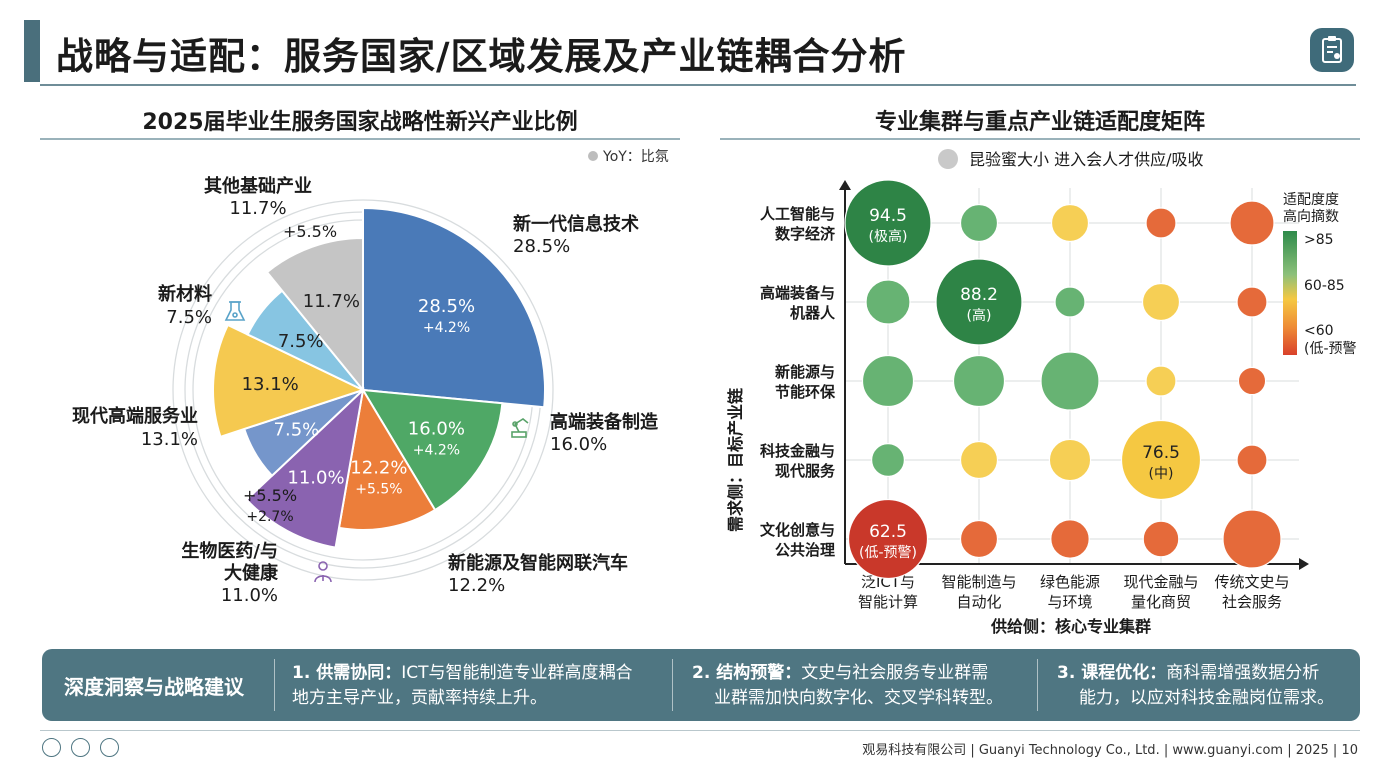  I want to click on x-tick-label: 量化商贸, so click(1161, 602).